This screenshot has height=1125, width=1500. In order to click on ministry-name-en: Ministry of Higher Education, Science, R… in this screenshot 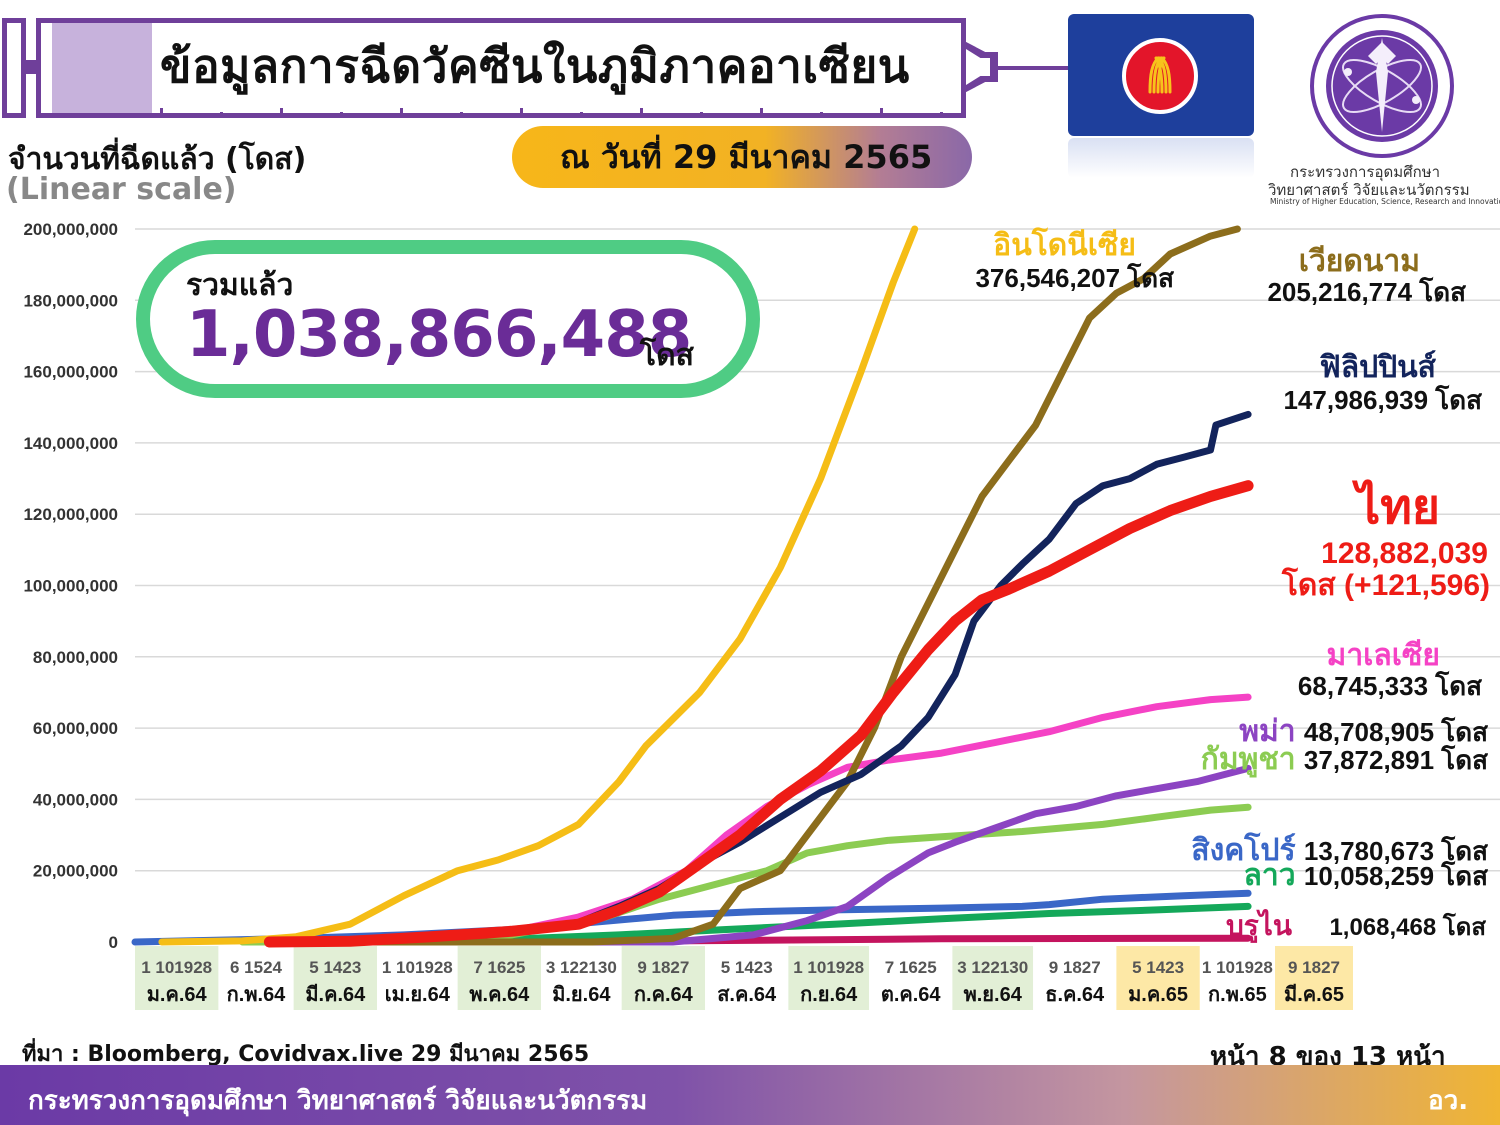, I will do `click(1385, 201)`.